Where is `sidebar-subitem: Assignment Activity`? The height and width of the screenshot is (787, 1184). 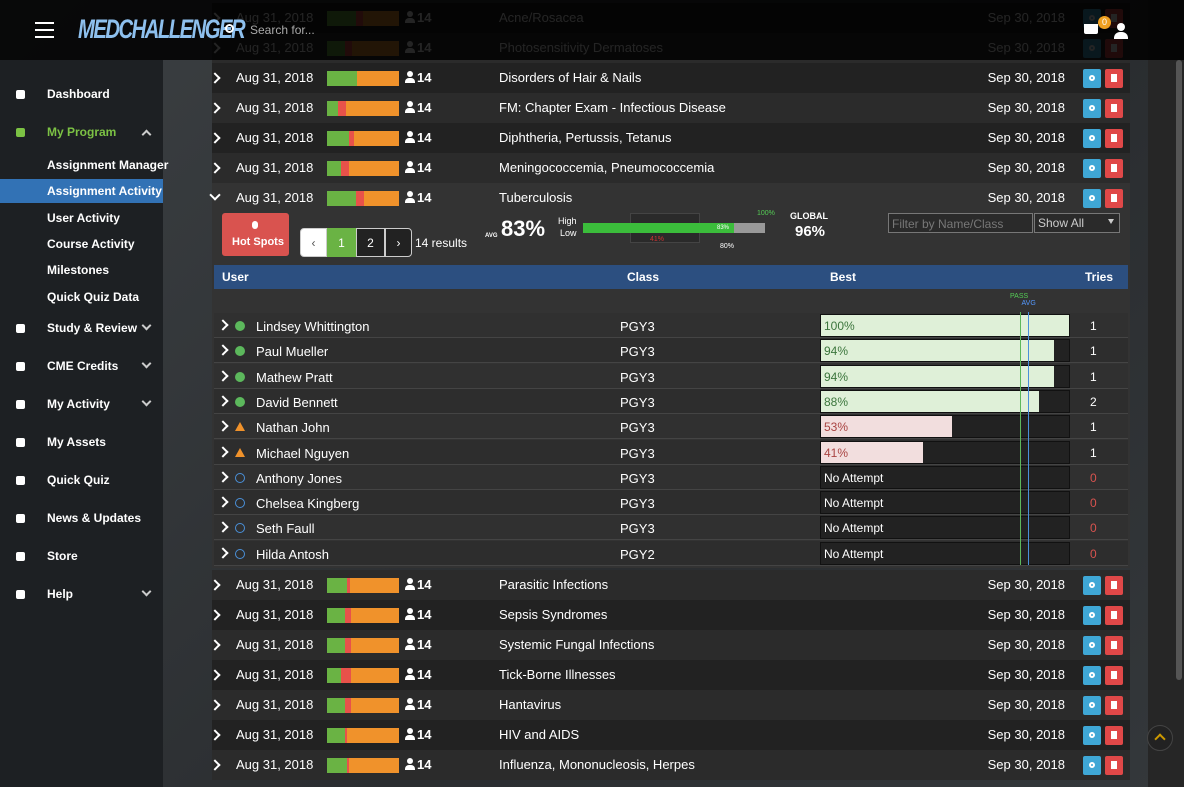
sidebar-subitem: Assignment Activity is located at coordinates (104, 191).